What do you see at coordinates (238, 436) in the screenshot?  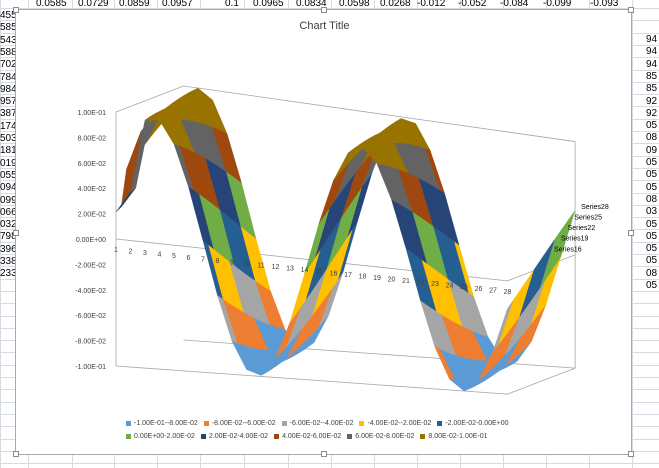 I see `legend-label: 2.00E-02-4.00E-02` at bounding box center [238, 436].